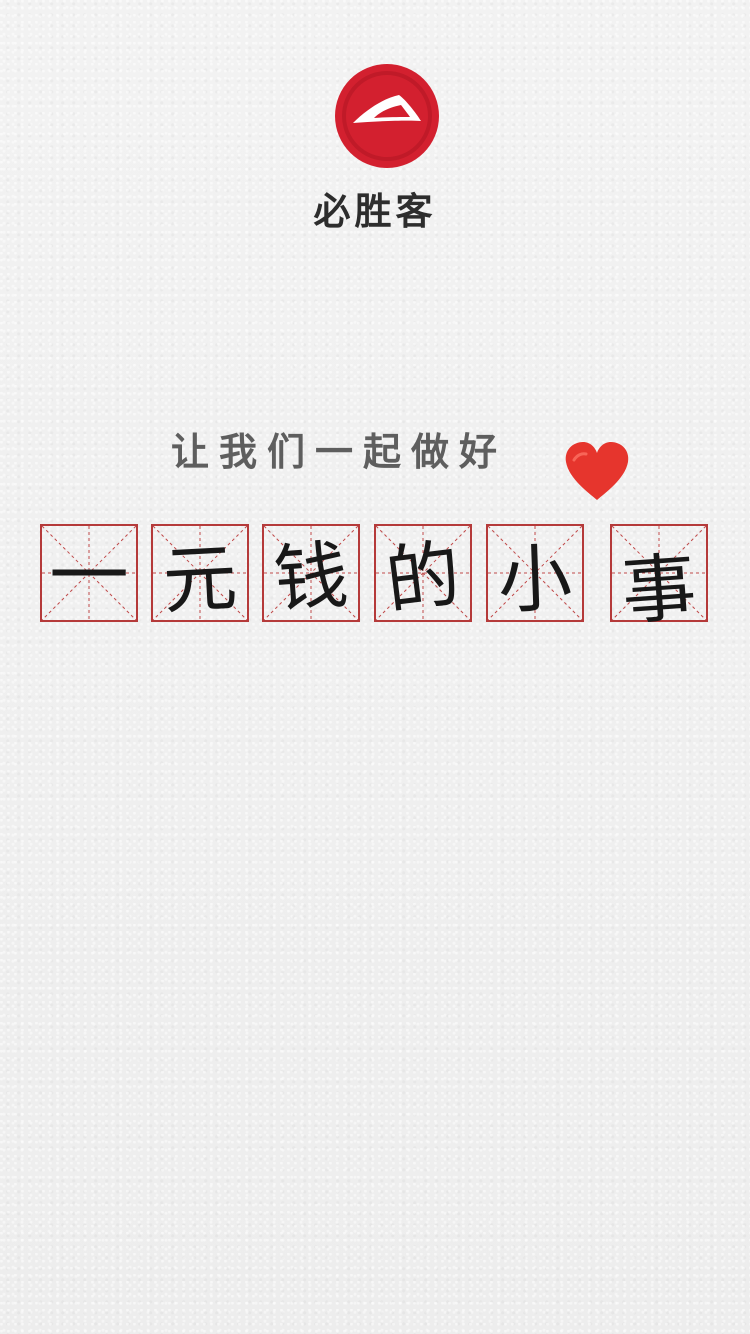  I want to click on red-heart-icon, so click(597, 471).